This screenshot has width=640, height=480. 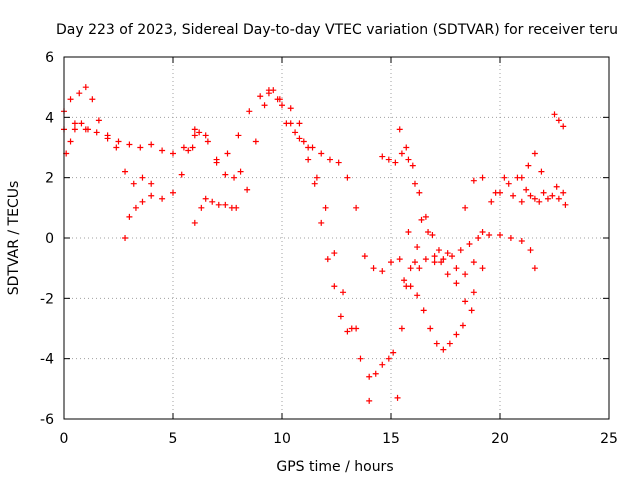 What do you see at coordinates (14, 238) in the screenshot?
I see `y-axis-label: SDTVAR / TECUs` at bounding box center [14, 238].